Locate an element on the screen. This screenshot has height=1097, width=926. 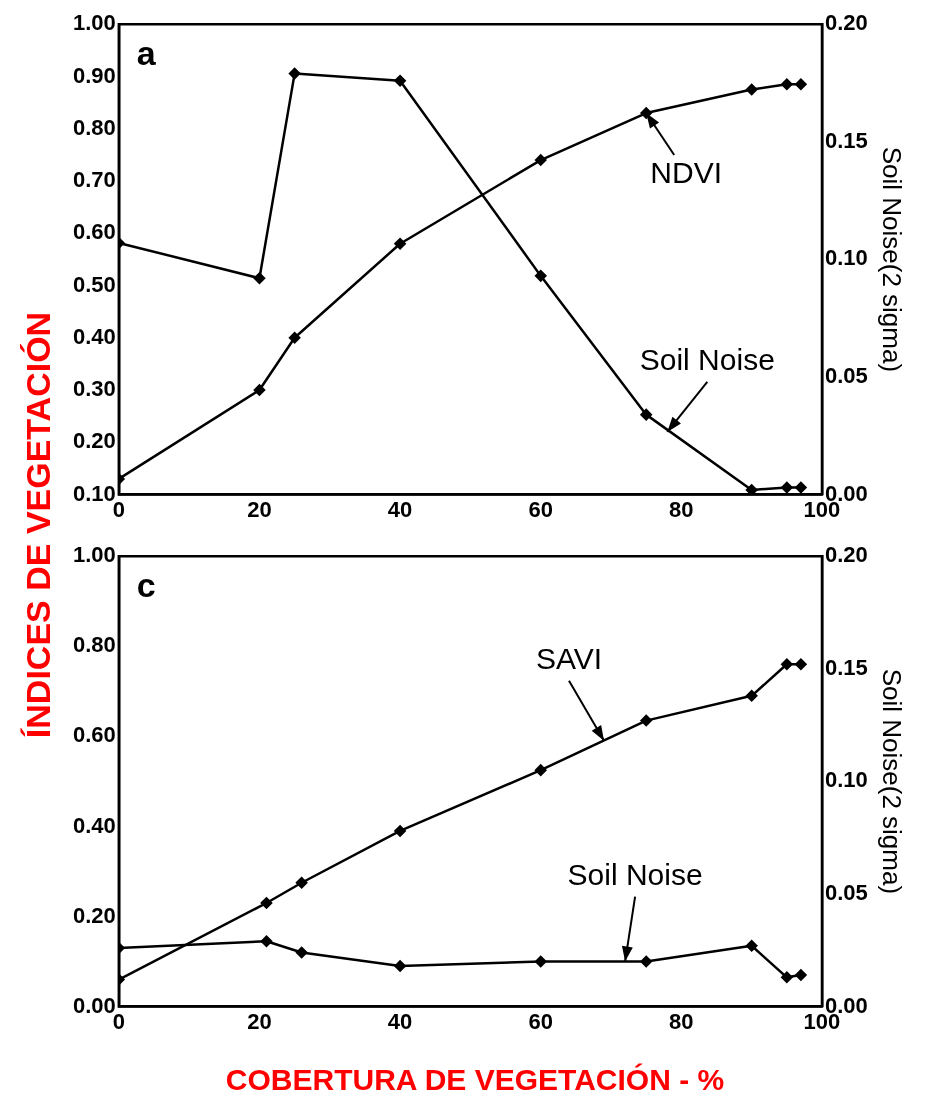
annotation: a is located at coordinates (146, 52).